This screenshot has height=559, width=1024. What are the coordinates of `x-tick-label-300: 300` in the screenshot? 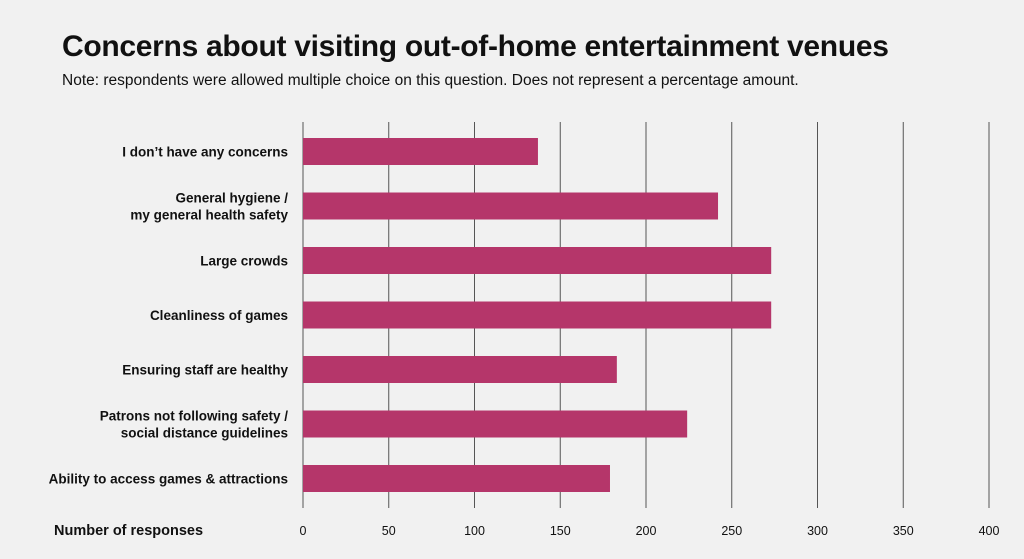 It's located at (817, 531).